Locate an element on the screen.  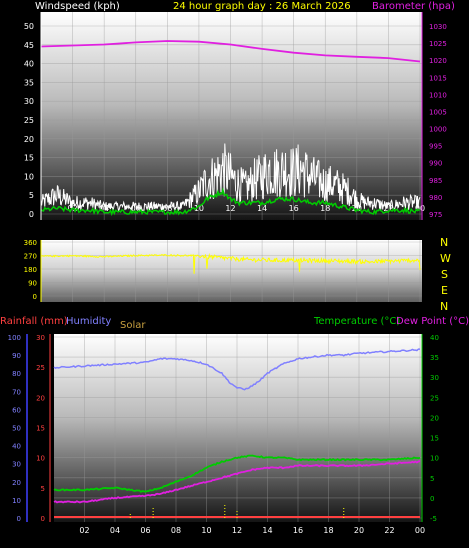
wind-x-tick-label: 08 is located at coordinates (167, 208).